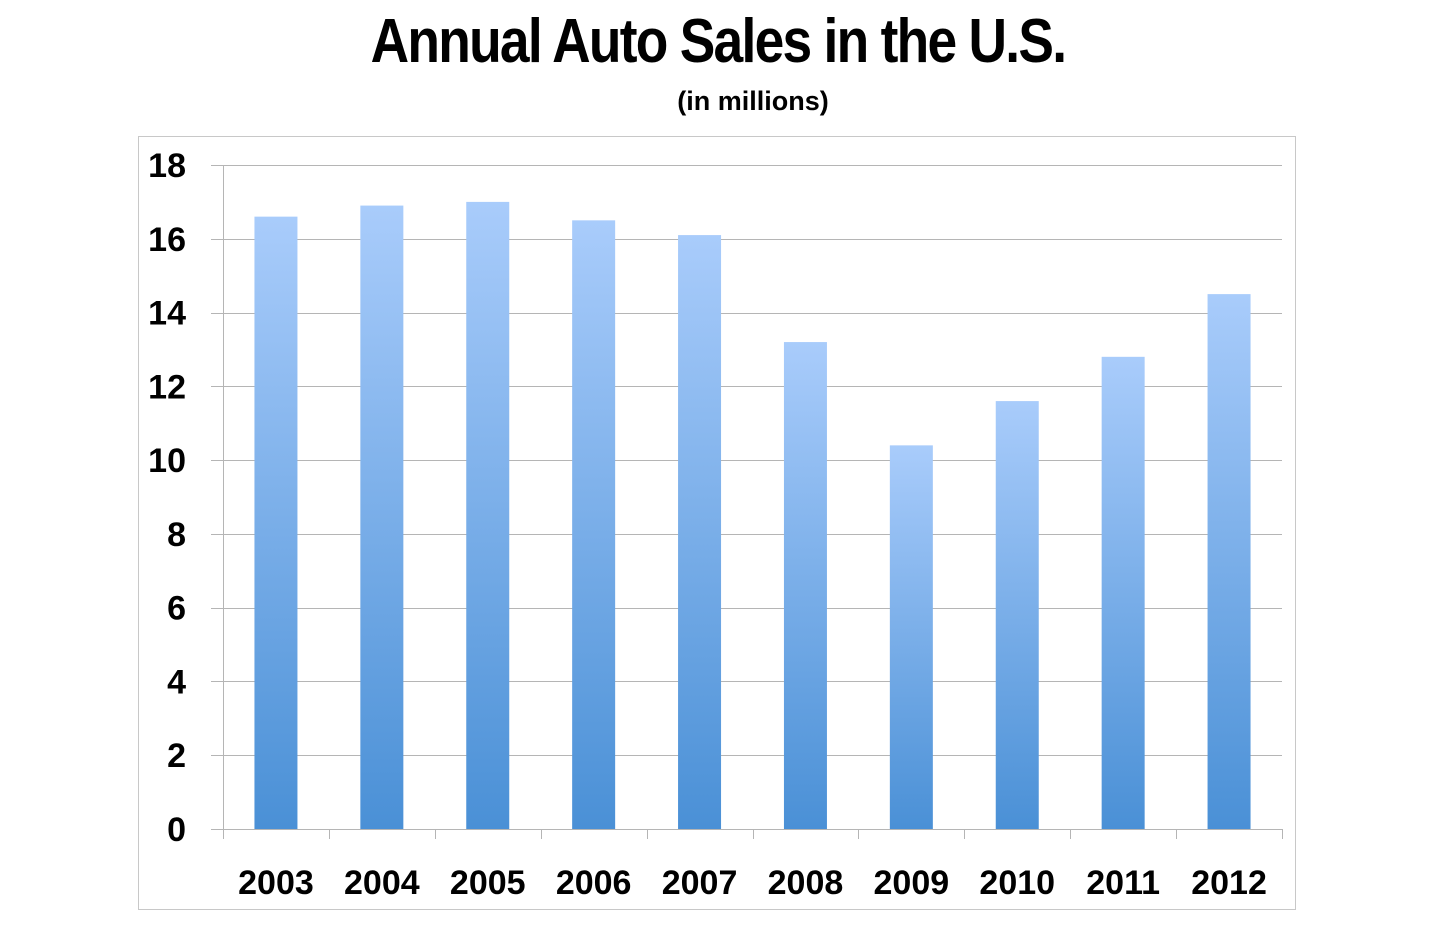 The width and height of the screenshot is (1432, 947). What do you see at coordinates (700, 883) in the screenshot?
I see `x-tick-label: 2007` at bounding box center [700, 883].